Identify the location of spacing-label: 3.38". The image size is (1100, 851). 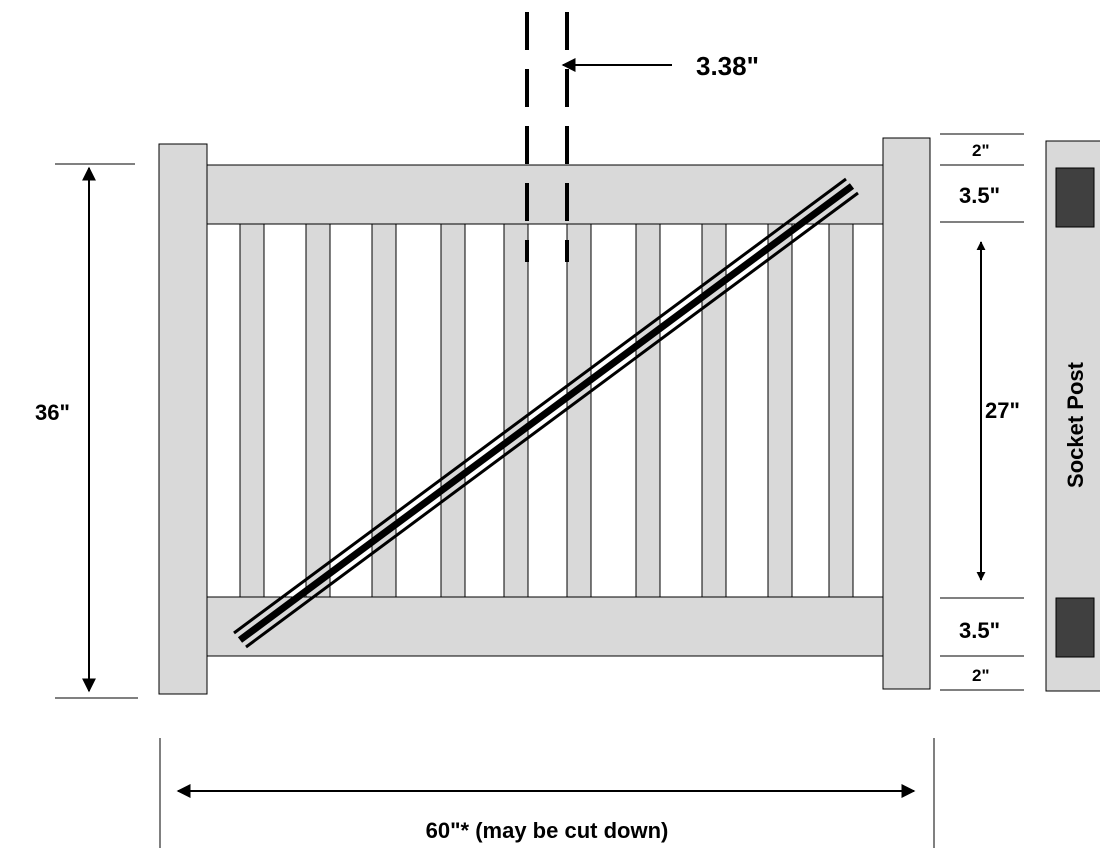
(727, 66).